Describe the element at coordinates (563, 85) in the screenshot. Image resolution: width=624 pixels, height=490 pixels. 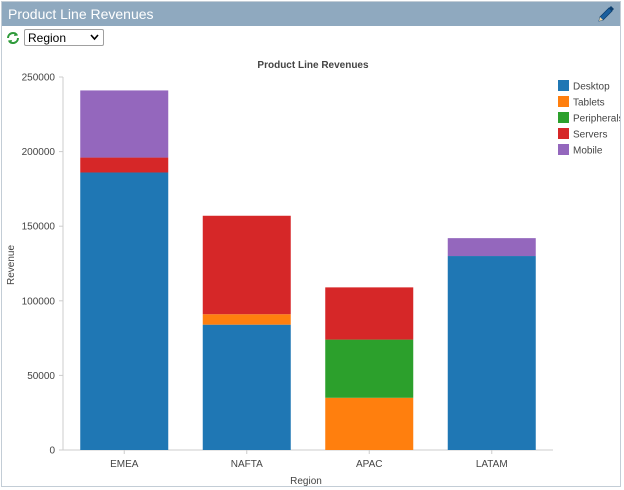
I see `legend-swatch-desktop` at that location.